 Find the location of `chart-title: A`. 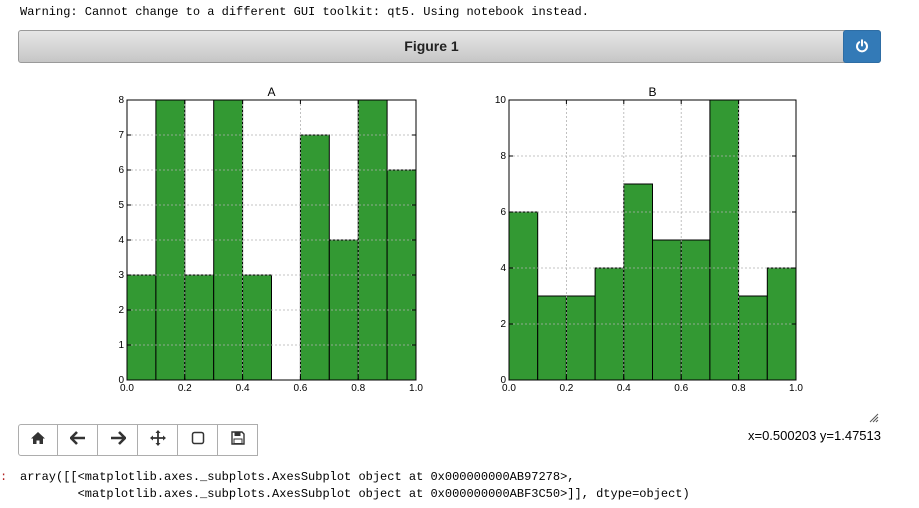

chart-title: A is located at coordinates (271, 92).